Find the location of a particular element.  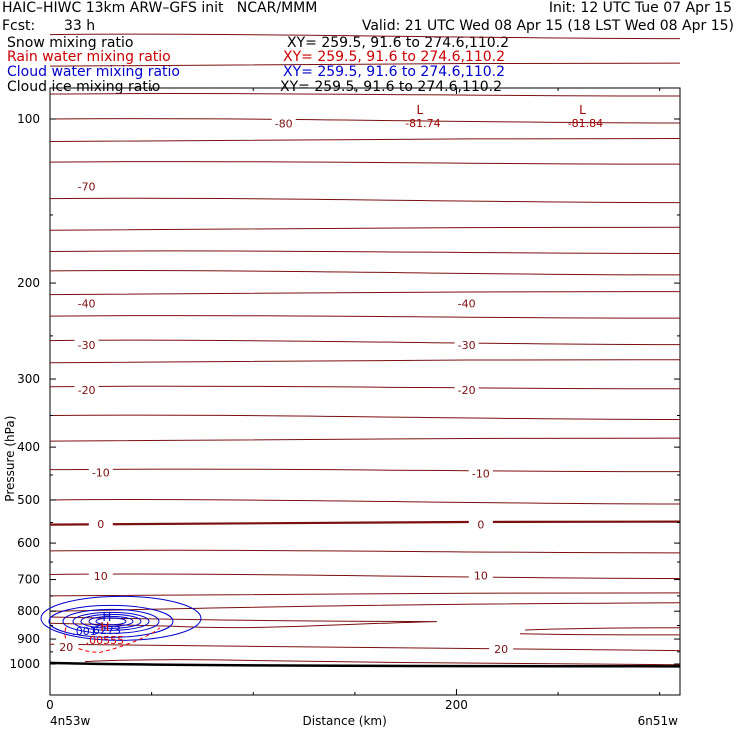

chart-title: HAIC–HIWC 13km ARW–GFS init NCAR/MMM is located at coordinates (160, 8).